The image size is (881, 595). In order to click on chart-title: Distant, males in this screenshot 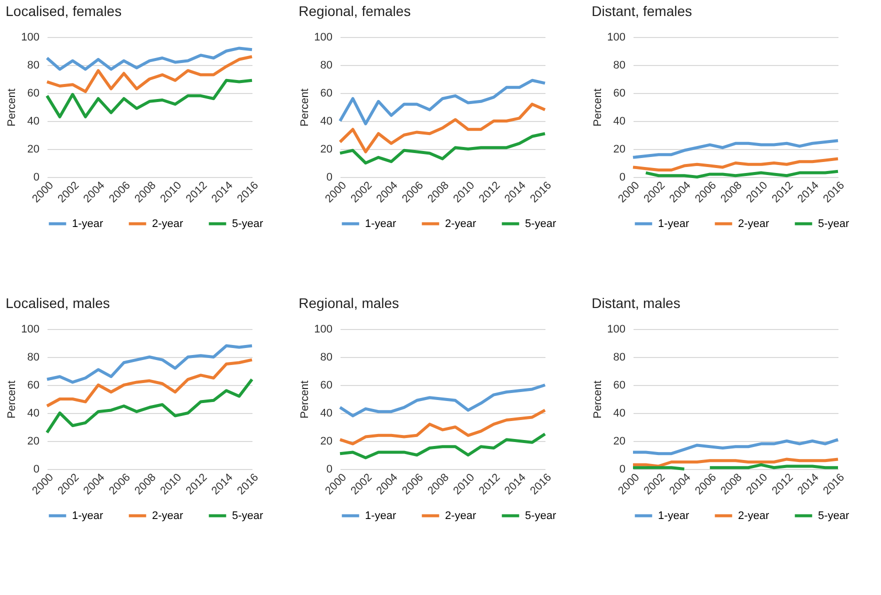, I will do `click(636, 303)`.